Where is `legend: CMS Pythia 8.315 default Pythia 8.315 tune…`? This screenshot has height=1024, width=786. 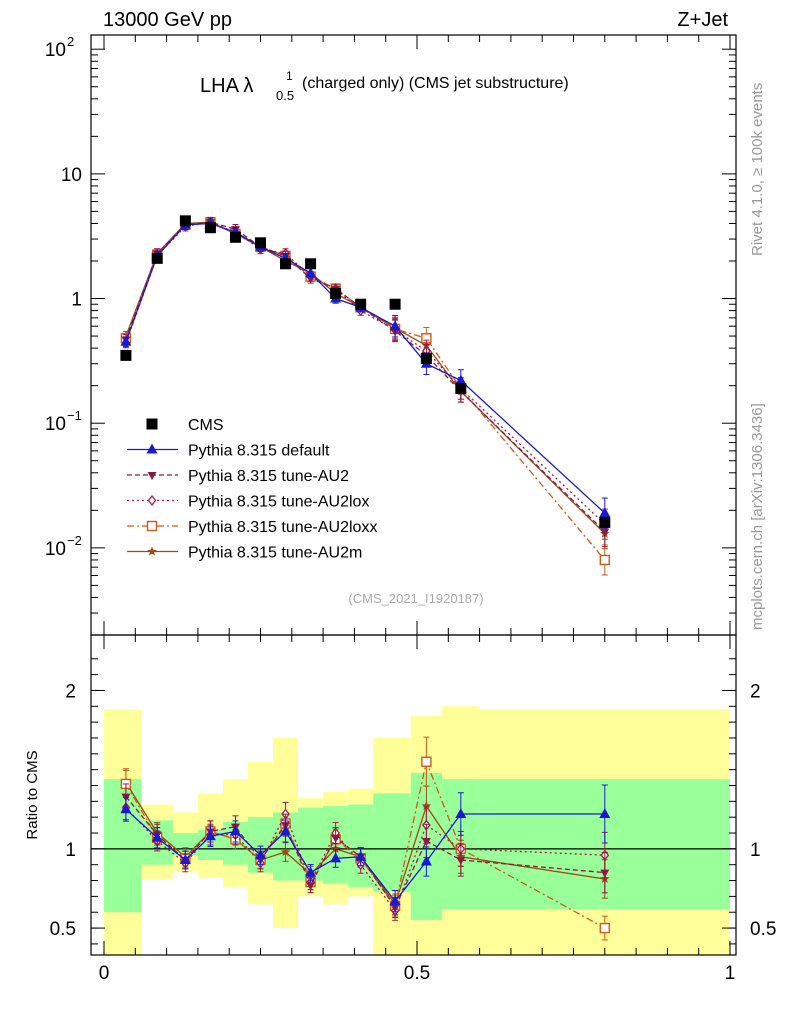 legend: CMS Pythia 8.315 default Pythia 8.315 tune… is located at coordinates (252, 489).